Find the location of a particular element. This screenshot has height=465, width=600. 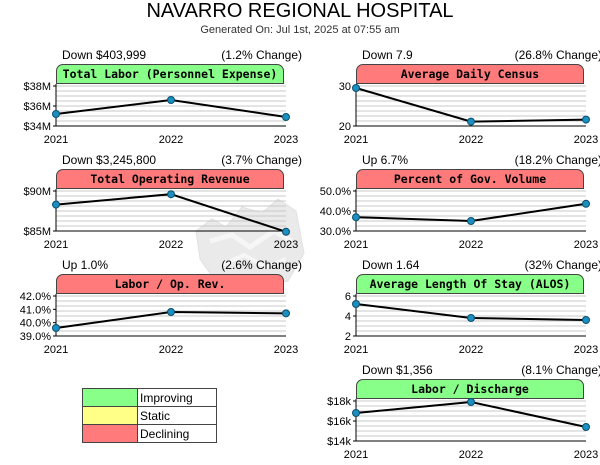

y-tick-label: 41.0% is located at coordinates (35, 310).